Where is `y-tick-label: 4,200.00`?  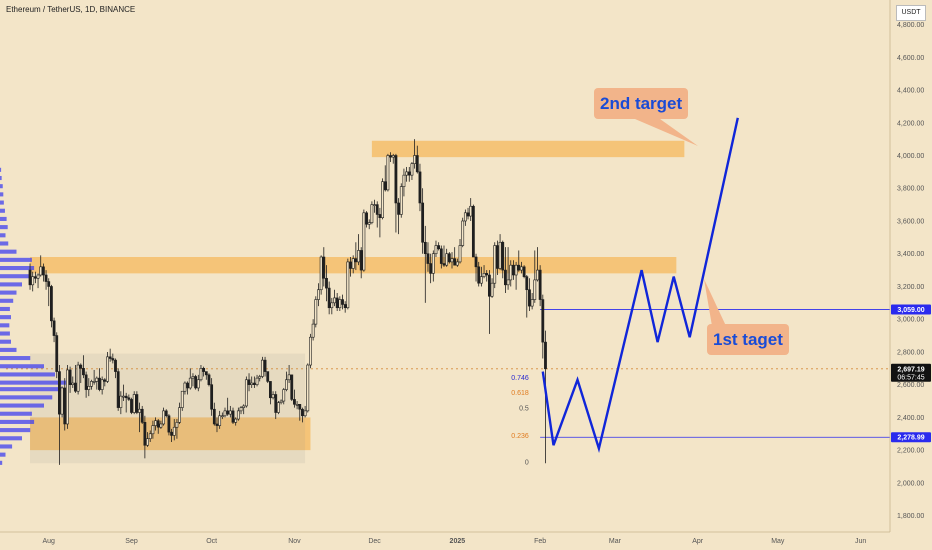 y-tick-label: 4,200.00 is located at coordinates (910, 123).